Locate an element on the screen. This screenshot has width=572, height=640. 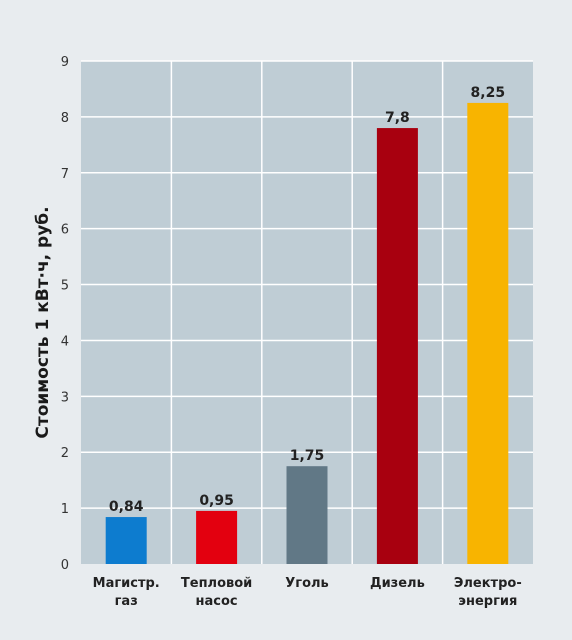
x-category-label: Магистр. is located at coordinates (126, 583).